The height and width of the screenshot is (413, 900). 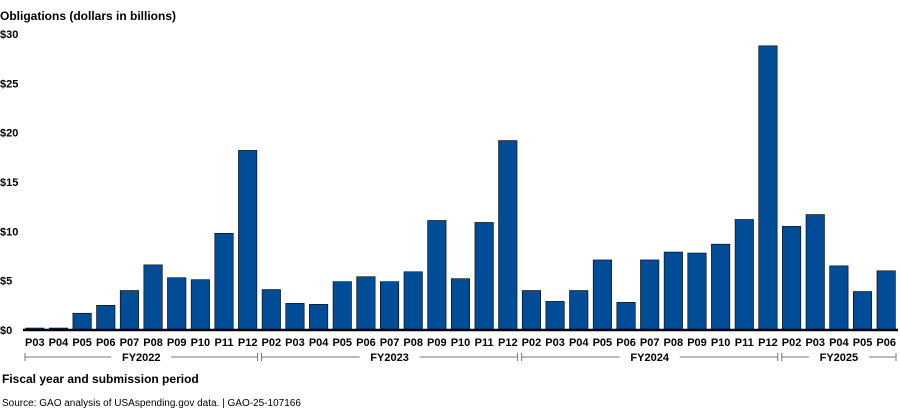 What do you see at coordinates (6, 282) in the screenshot?
I see `y-tick-label: $5` at bounding box center [6, 282].